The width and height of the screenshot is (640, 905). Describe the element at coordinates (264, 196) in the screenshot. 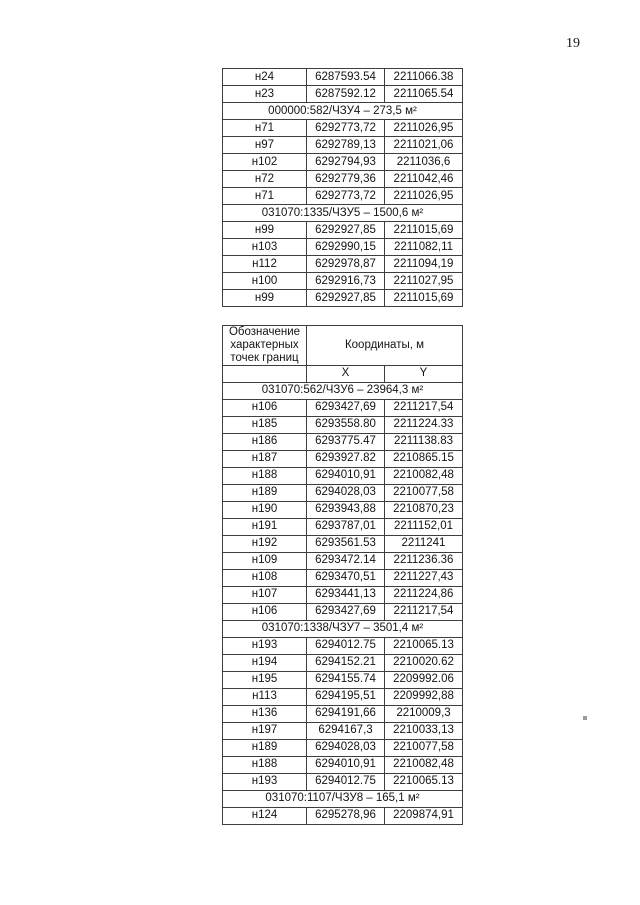

I see `point-label-cell: н71` at that location.